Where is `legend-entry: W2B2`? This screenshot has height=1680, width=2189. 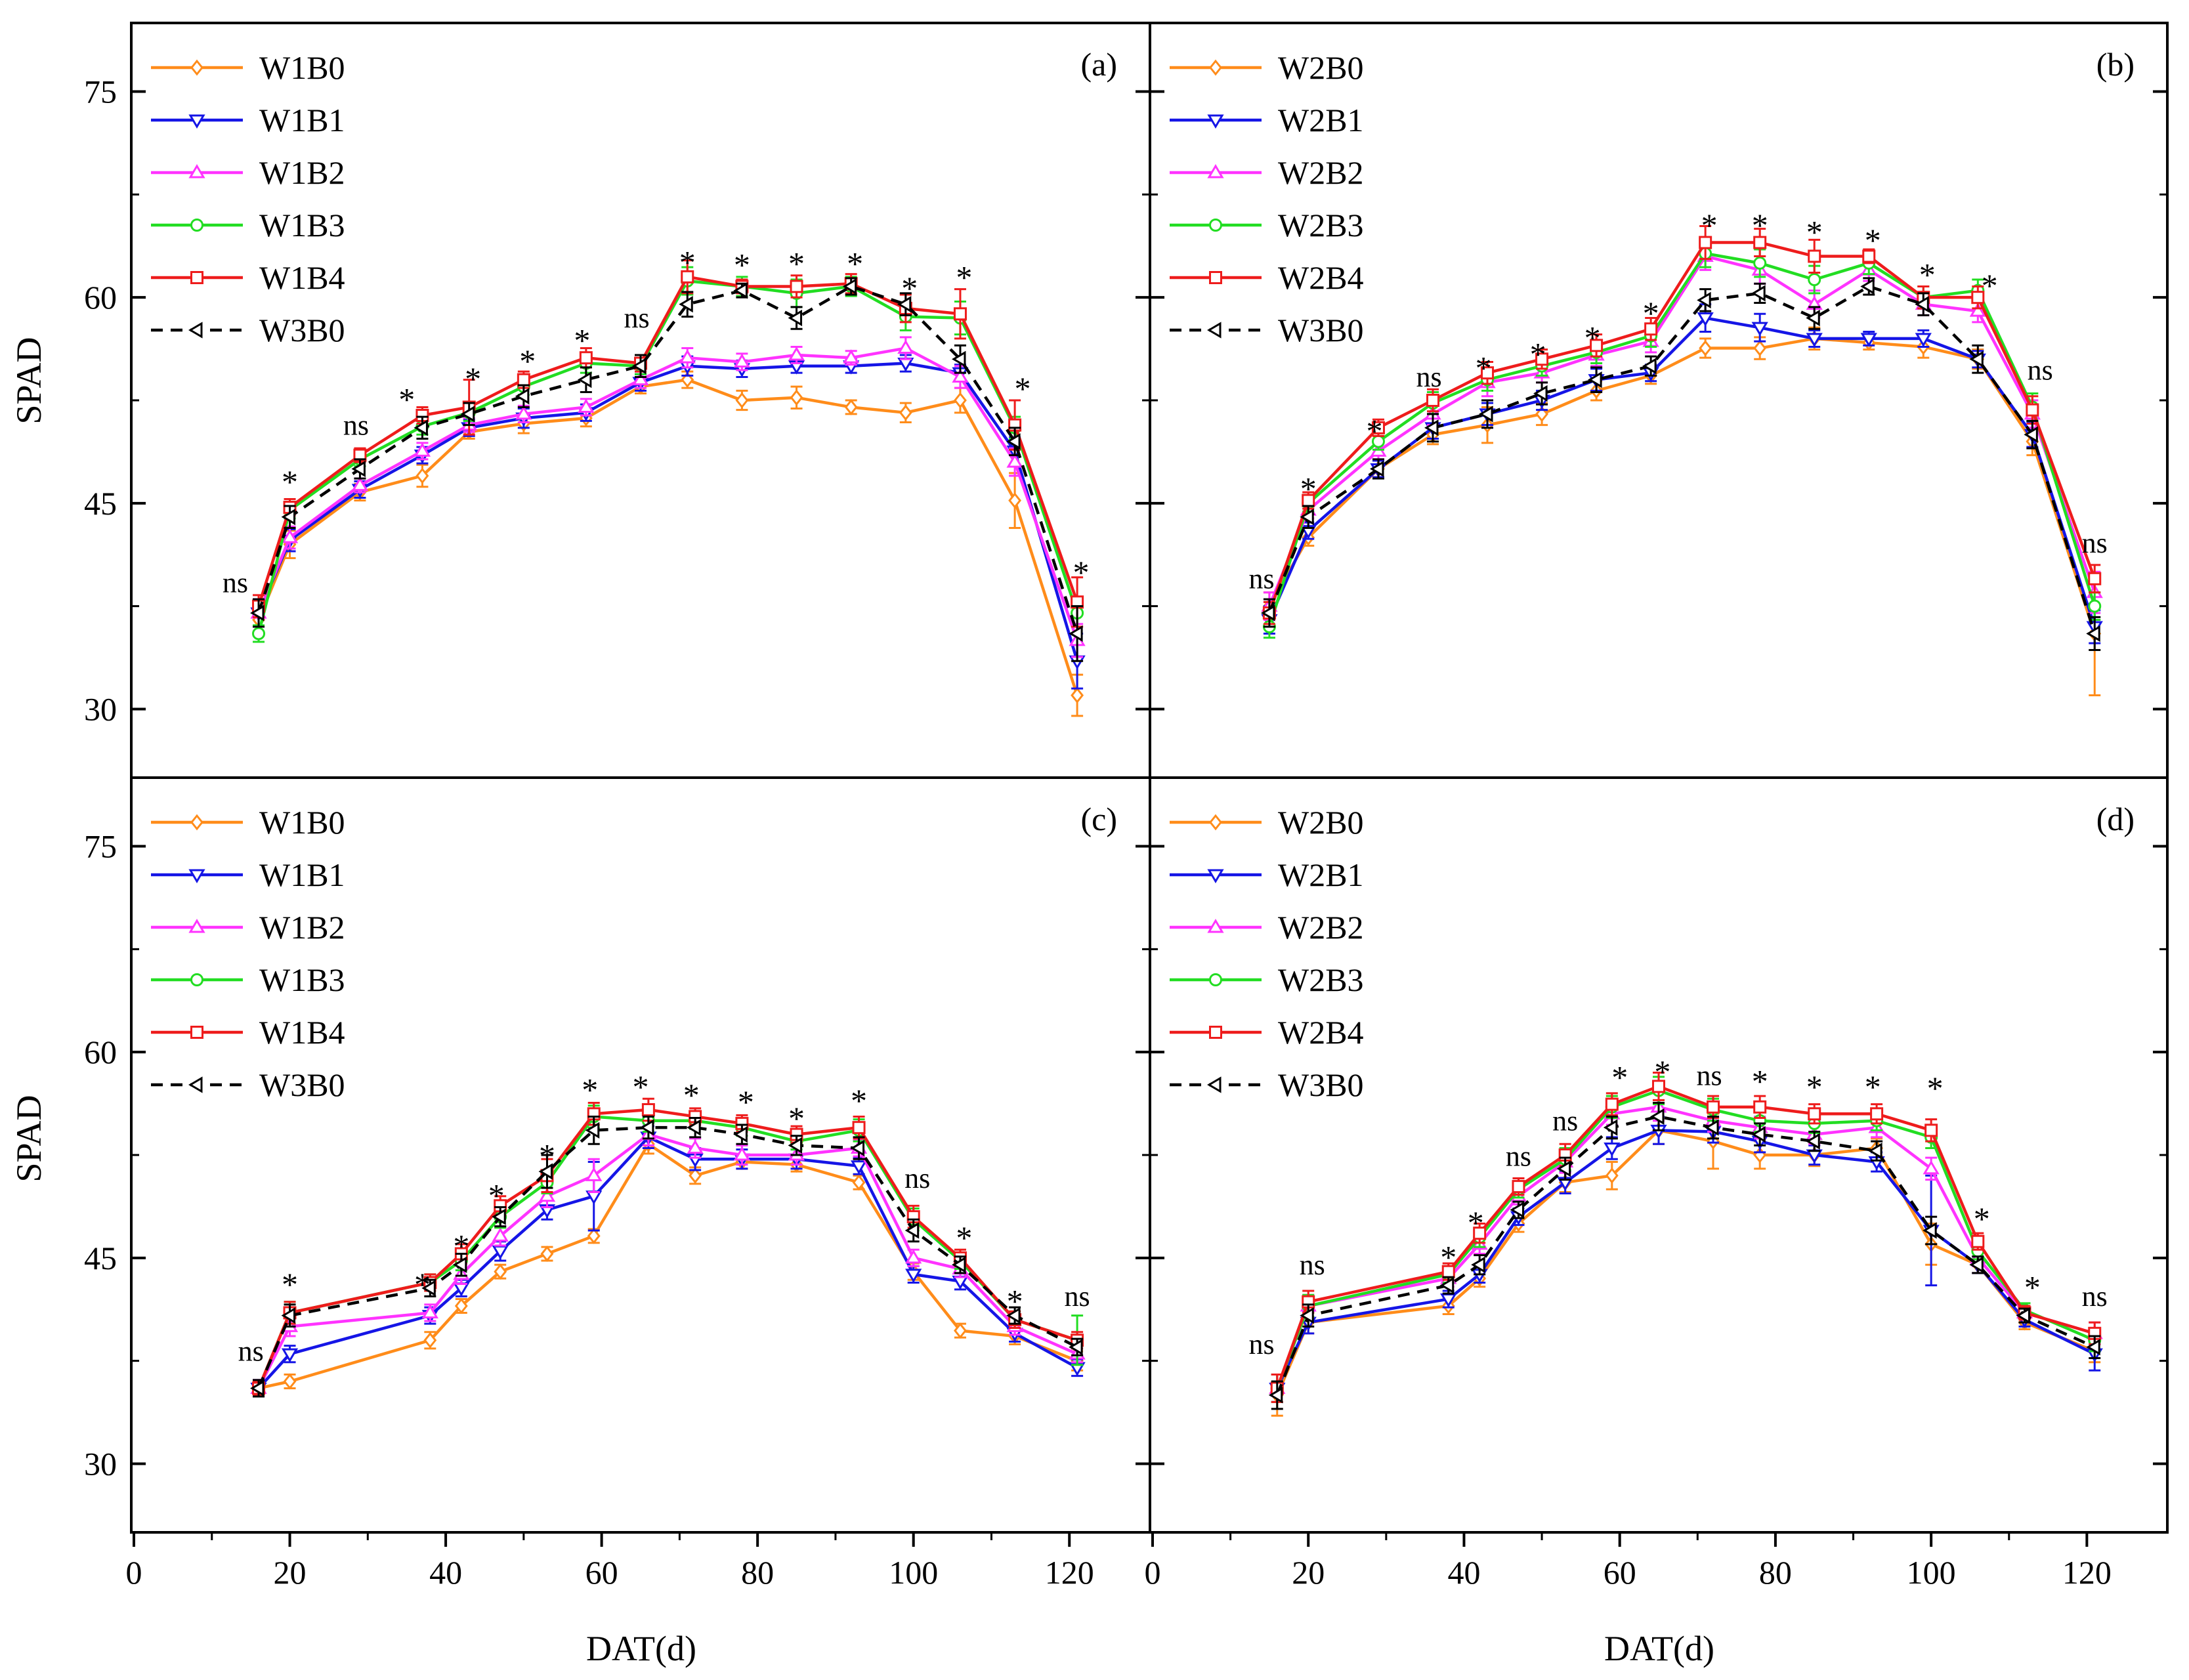 legend-entry: W2B2 is located at coordinates (1321, 172).